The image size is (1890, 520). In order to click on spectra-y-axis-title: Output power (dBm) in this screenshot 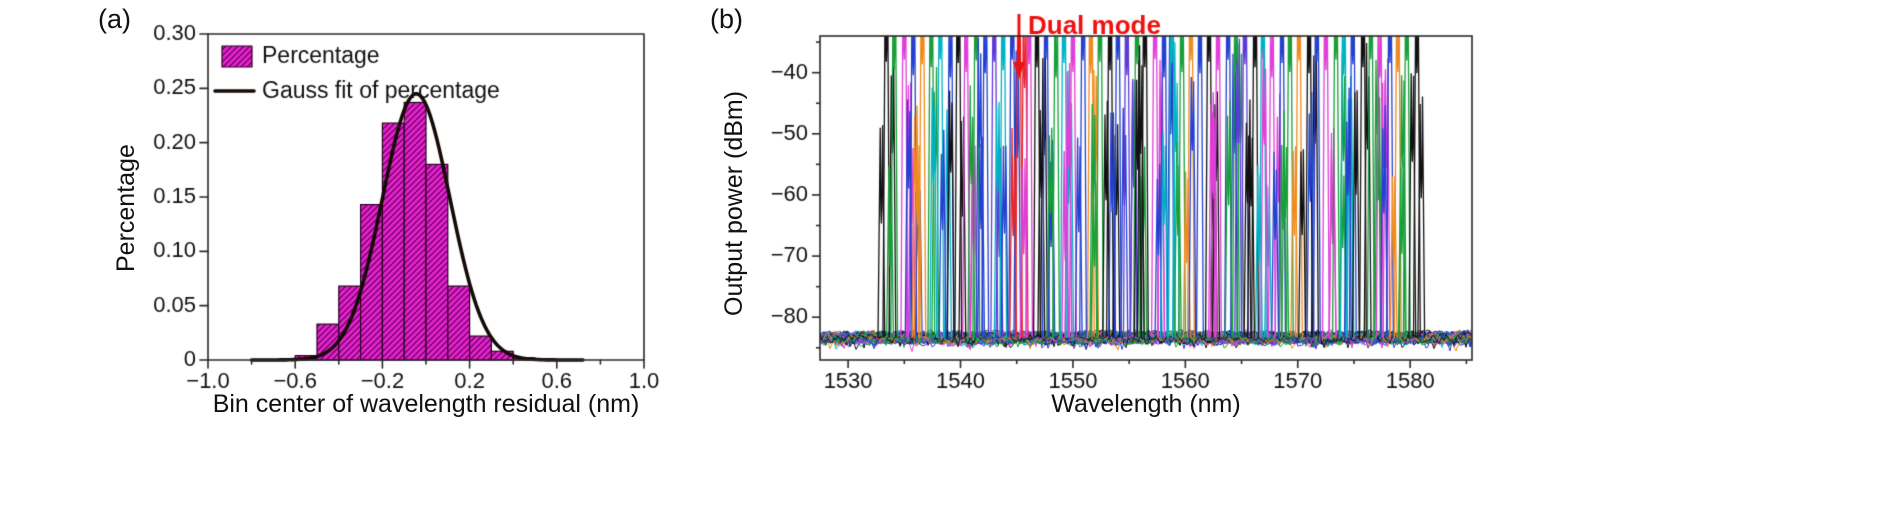, I will do `click(734, 203)`.